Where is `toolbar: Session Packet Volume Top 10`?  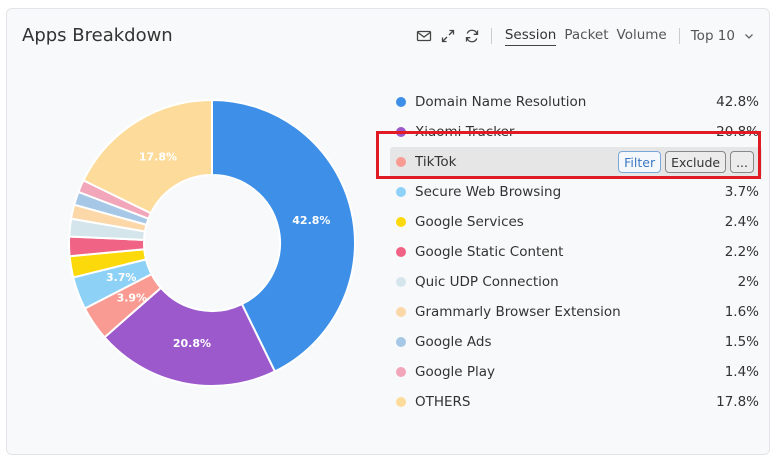 toolbar: Session Packet Volume Top 10 is located at coordinates (585, 36).